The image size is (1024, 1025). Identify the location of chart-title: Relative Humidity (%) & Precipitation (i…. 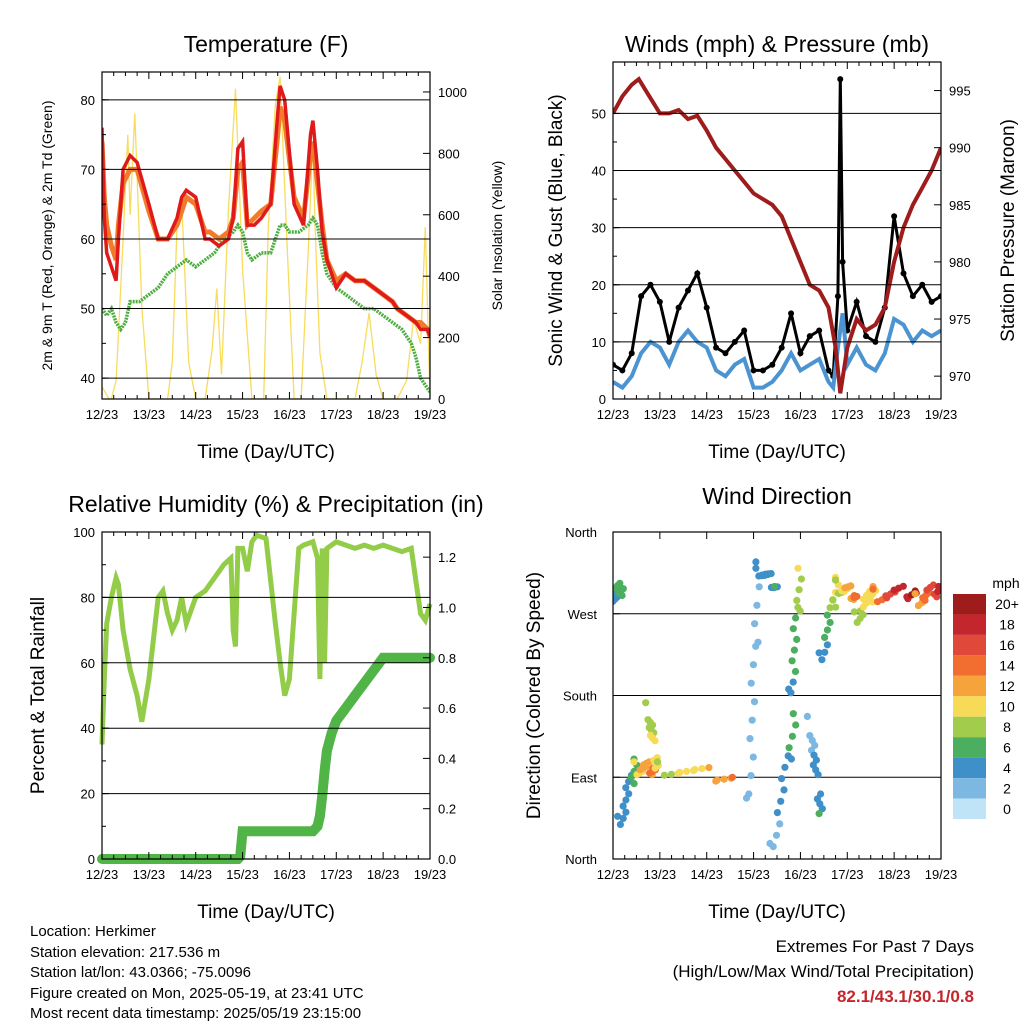
(275, 504).